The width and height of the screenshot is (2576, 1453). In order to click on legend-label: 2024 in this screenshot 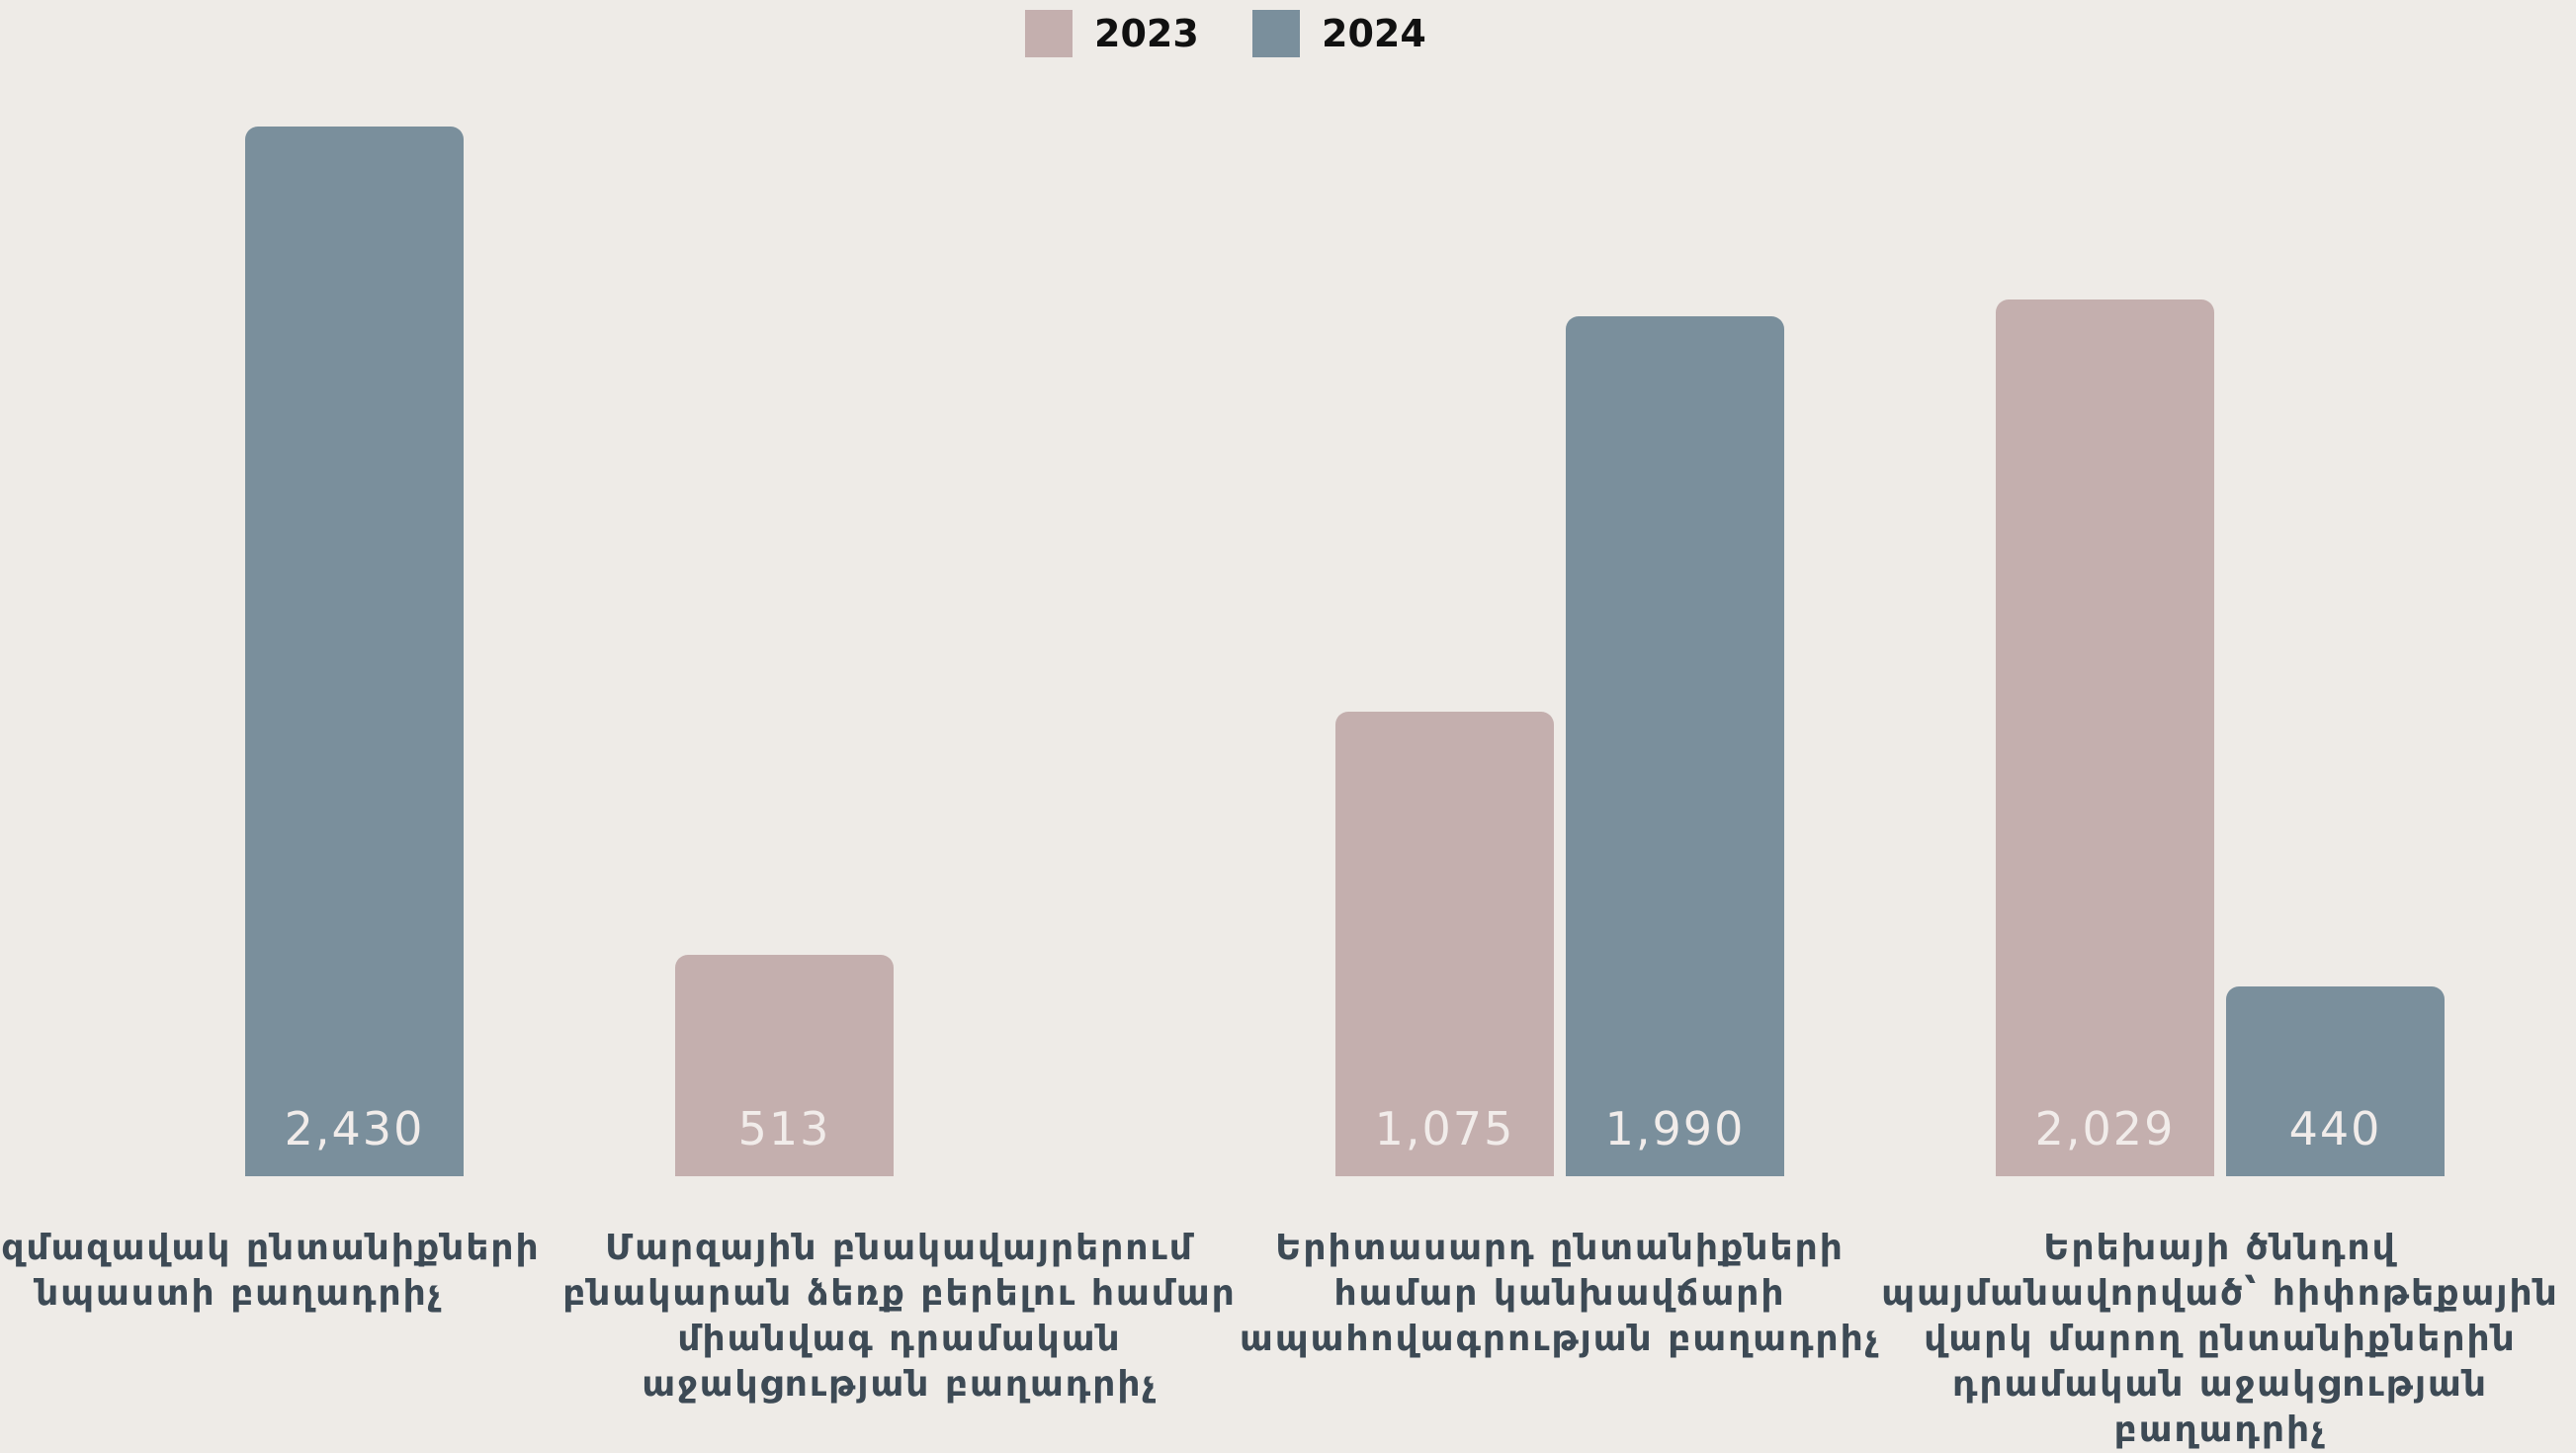, I will do `click(1374, 33)`.